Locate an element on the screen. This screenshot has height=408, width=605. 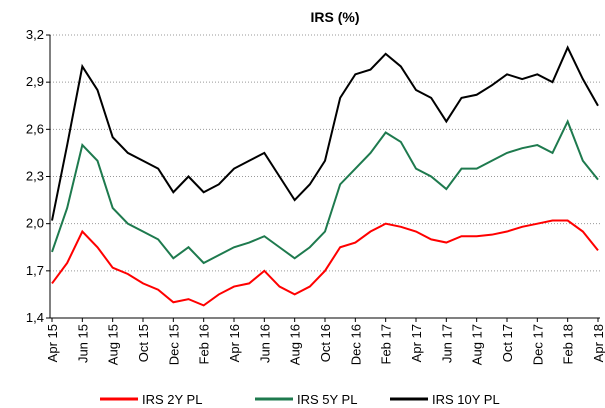
y-tick-label: 1,7 is located at coordinates (35, 270).